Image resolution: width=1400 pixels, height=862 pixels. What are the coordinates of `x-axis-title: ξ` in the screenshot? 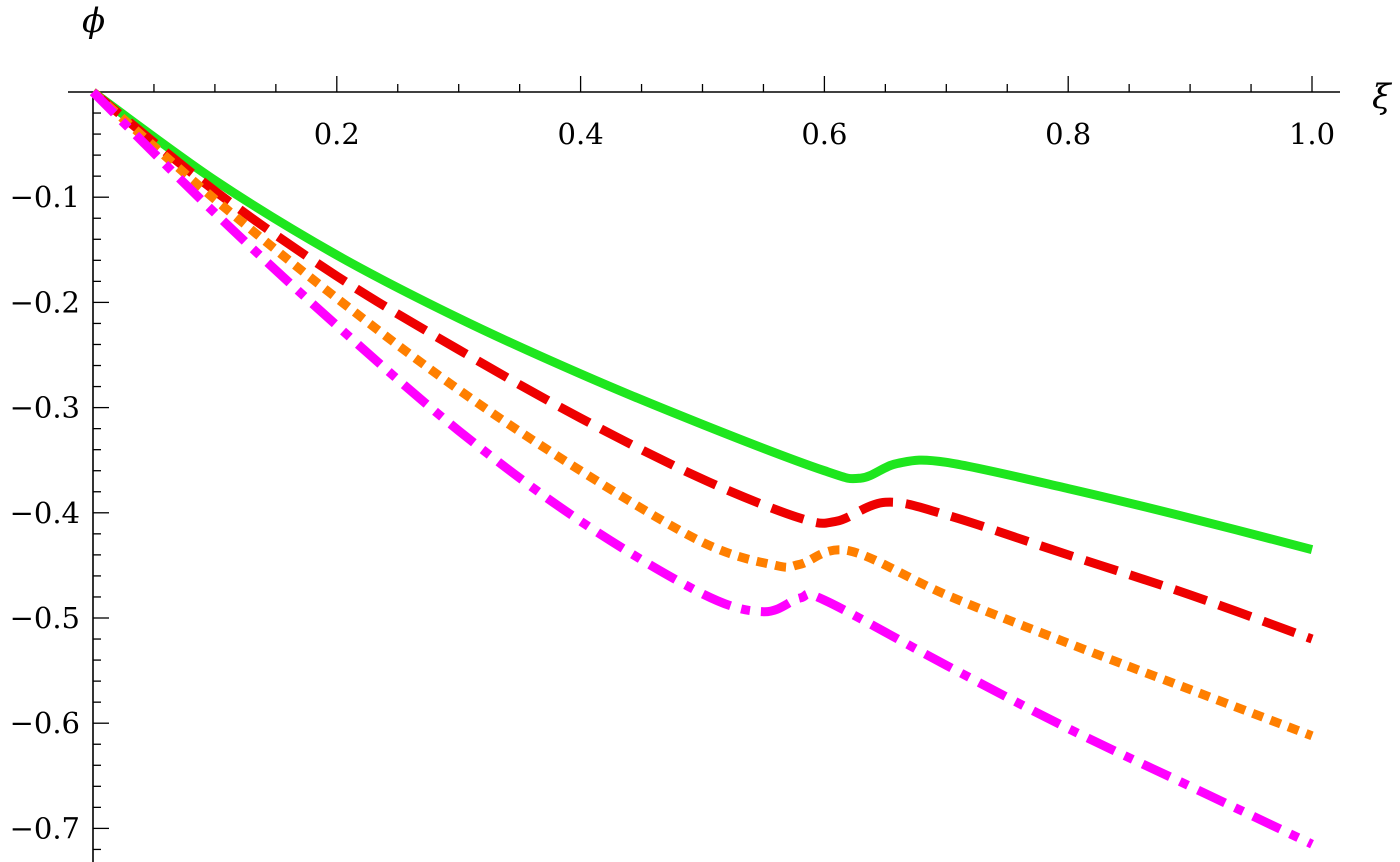 It's located at (1382, 97).